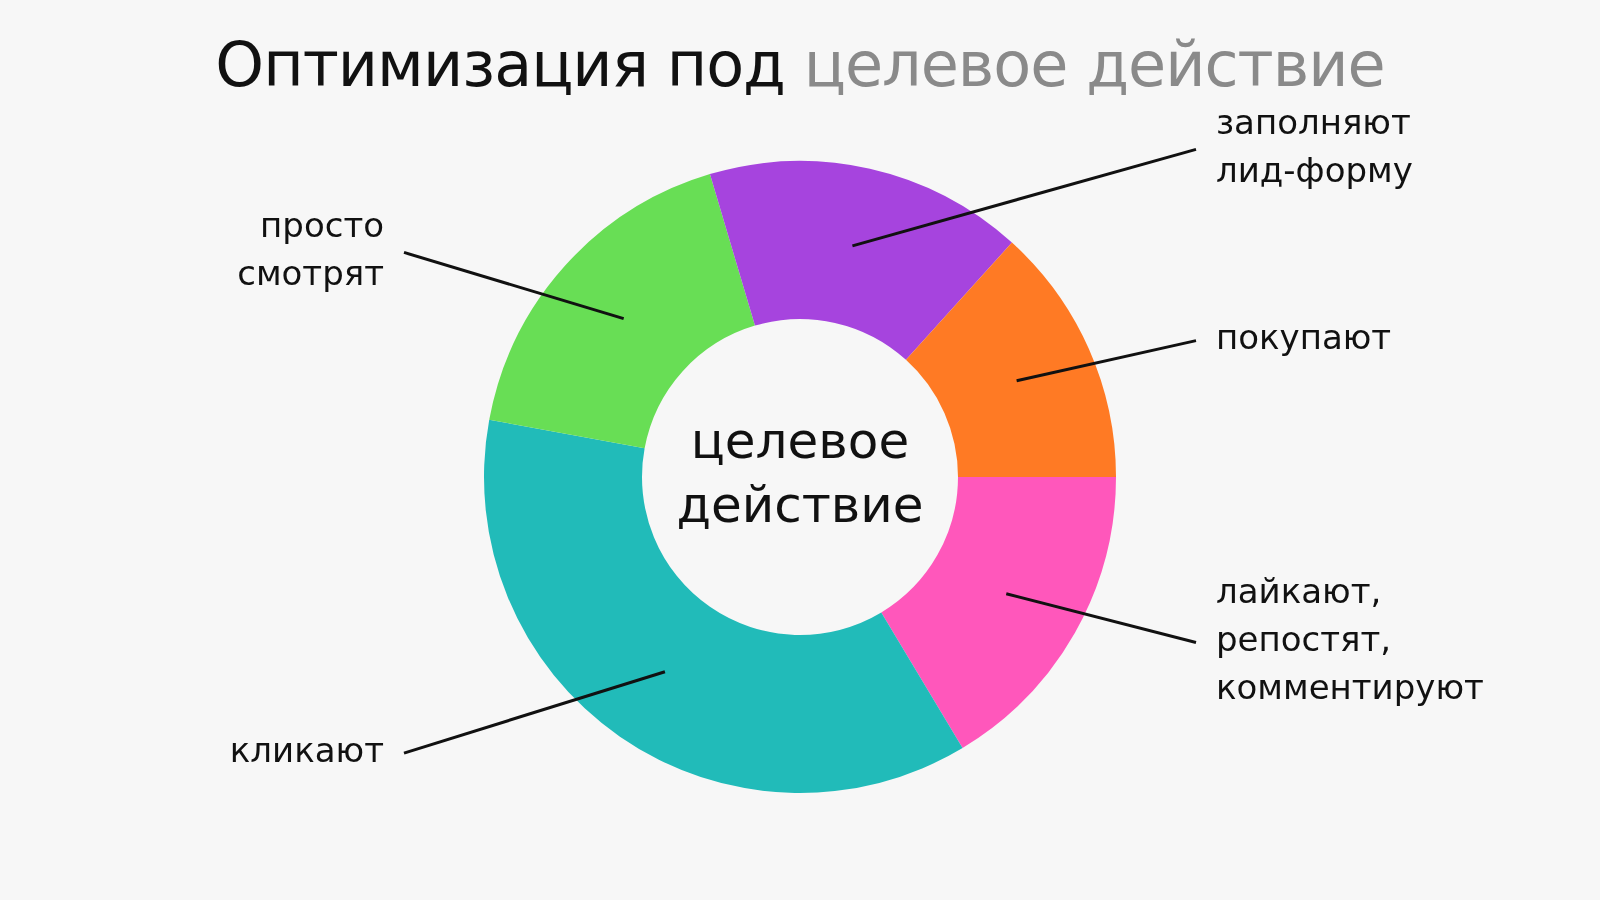  What do you see at coordinates (1314, 146) in the screenshot?
I see `slice-label: заполняют лид-форму` at bounding box center [1314, 146].